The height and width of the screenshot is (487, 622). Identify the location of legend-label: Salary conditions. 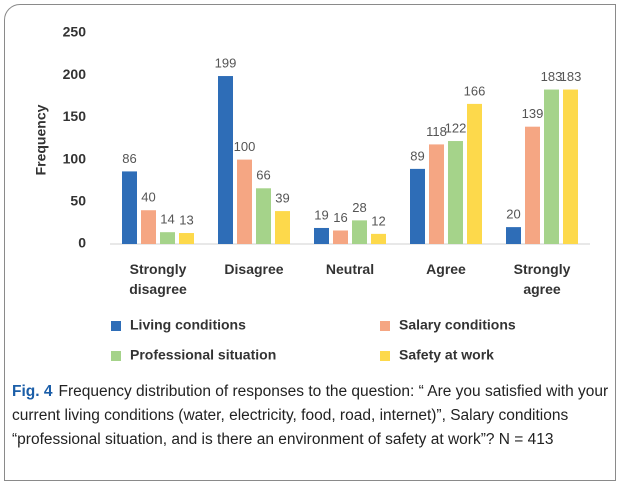
(457, 325).